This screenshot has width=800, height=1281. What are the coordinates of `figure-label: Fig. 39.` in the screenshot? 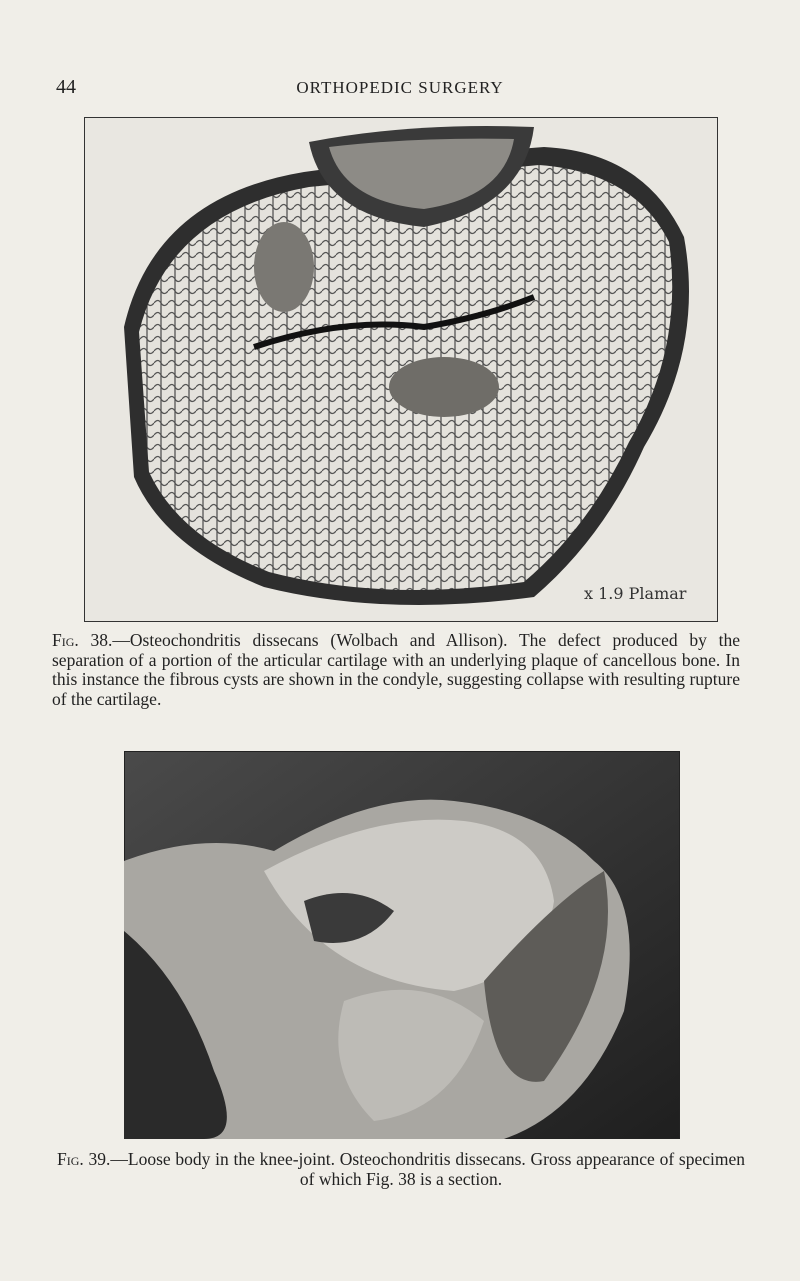 It's located at (84, 1159).